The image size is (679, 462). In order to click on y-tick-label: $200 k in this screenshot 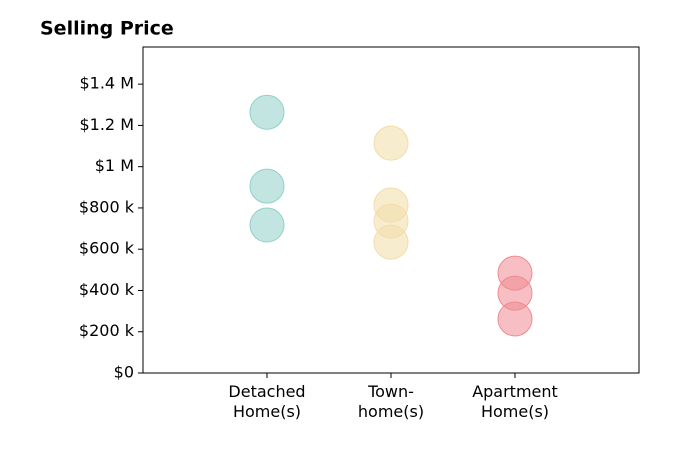, I will do `click(107, 330)`.